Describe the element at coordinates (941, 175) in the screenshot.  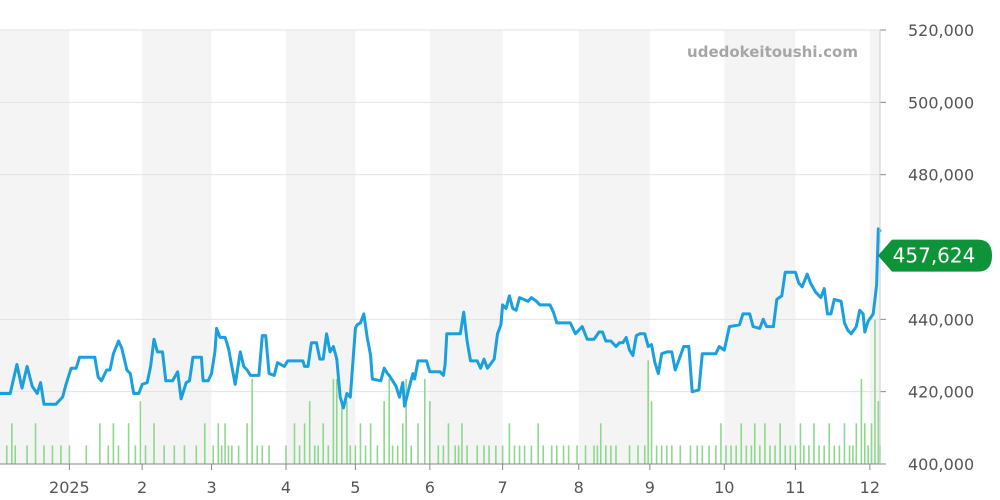
I see `y-tick-label: 480,000` at that location.